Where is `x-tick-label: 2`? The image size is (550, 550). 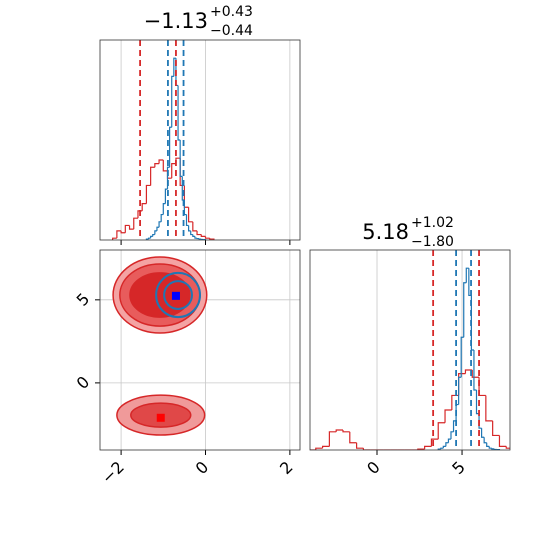
x-tick-label: 2 is located at coordinates (286, 467).